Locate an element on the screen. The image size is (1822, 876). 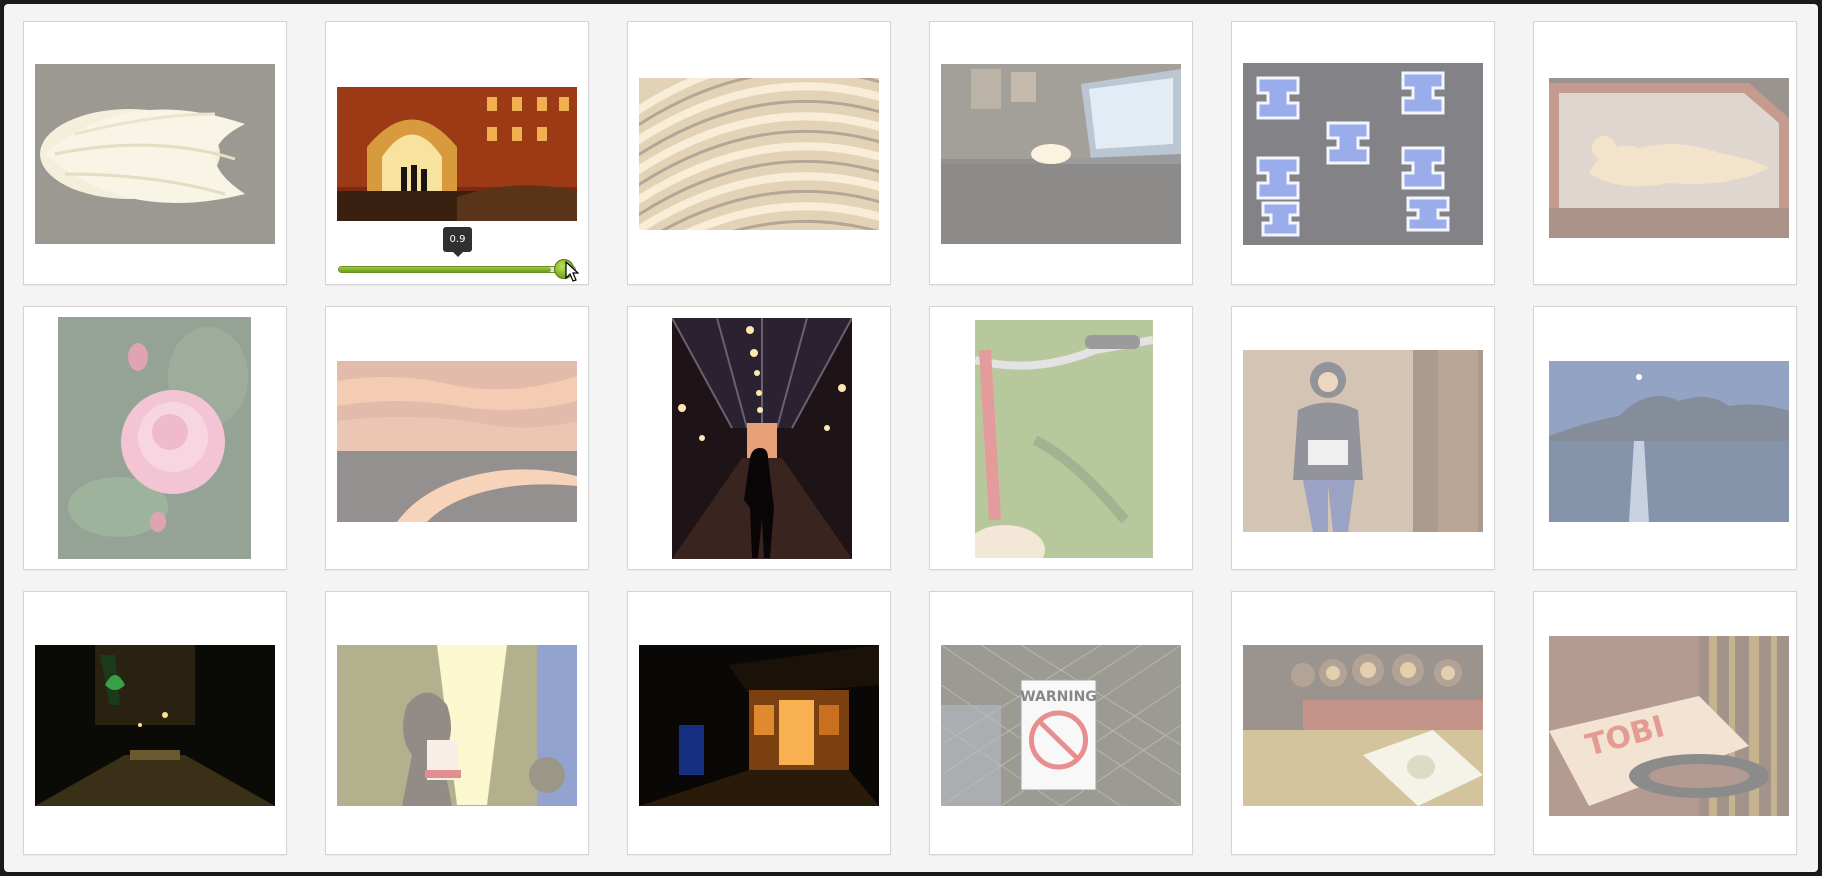
blue-figures-photo is located at coordinates (1363, 154).